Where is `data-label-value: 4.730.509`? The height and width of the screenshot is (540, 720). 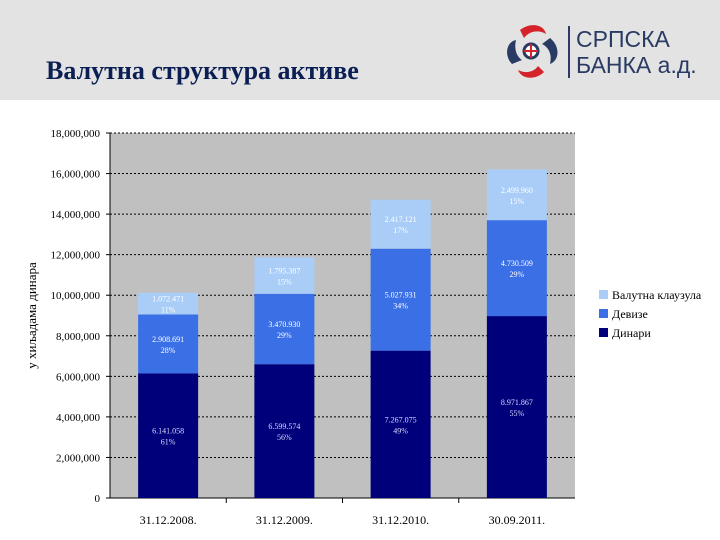 data-label-value: 4.730.509 is located at coordinates (517, 263).